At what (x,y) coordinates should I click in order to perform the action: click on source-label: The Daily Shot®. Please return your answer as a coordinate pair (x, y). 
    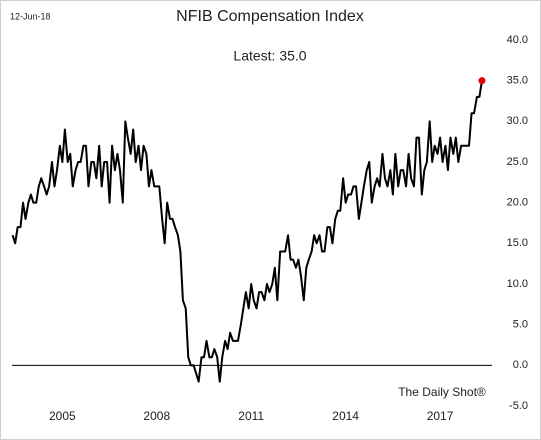
    Looking at the image, I should click on (442, 392).